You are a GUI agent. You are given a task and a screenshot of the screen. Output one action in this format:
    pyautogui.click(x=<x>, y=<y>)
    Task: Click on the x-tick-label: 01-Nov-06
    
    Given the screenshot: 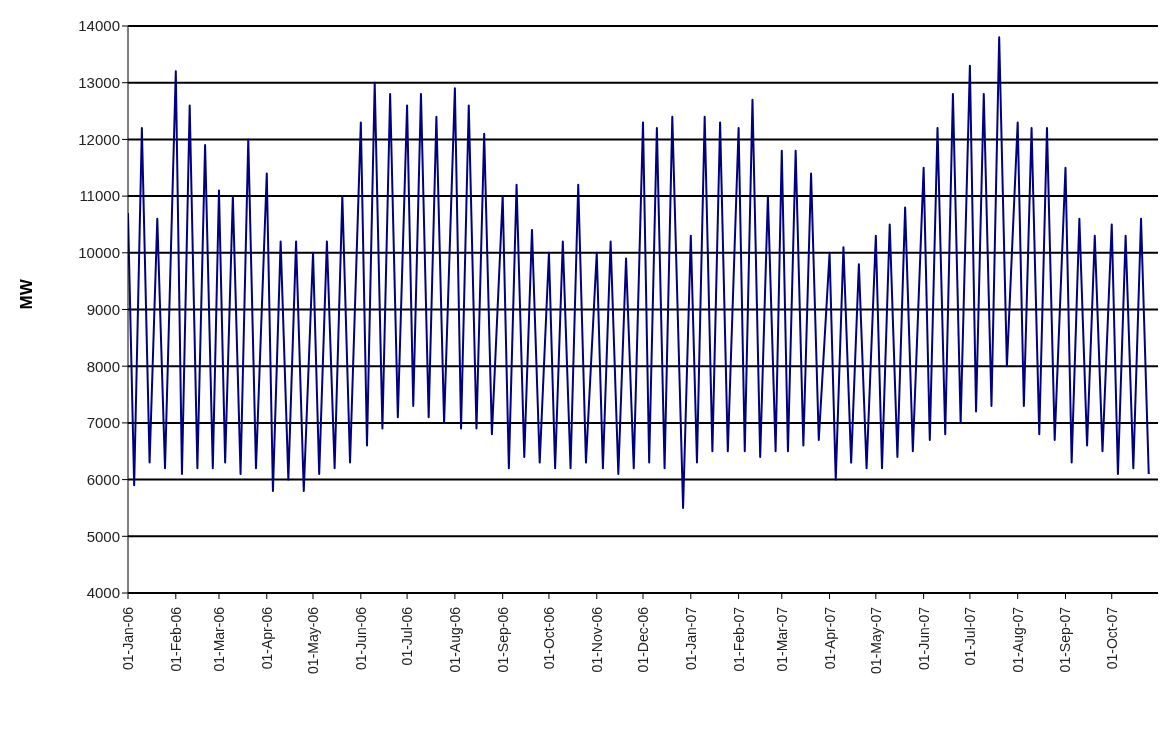 What is the action you would take?
    pyautogui.click(x=596, y=639)
    